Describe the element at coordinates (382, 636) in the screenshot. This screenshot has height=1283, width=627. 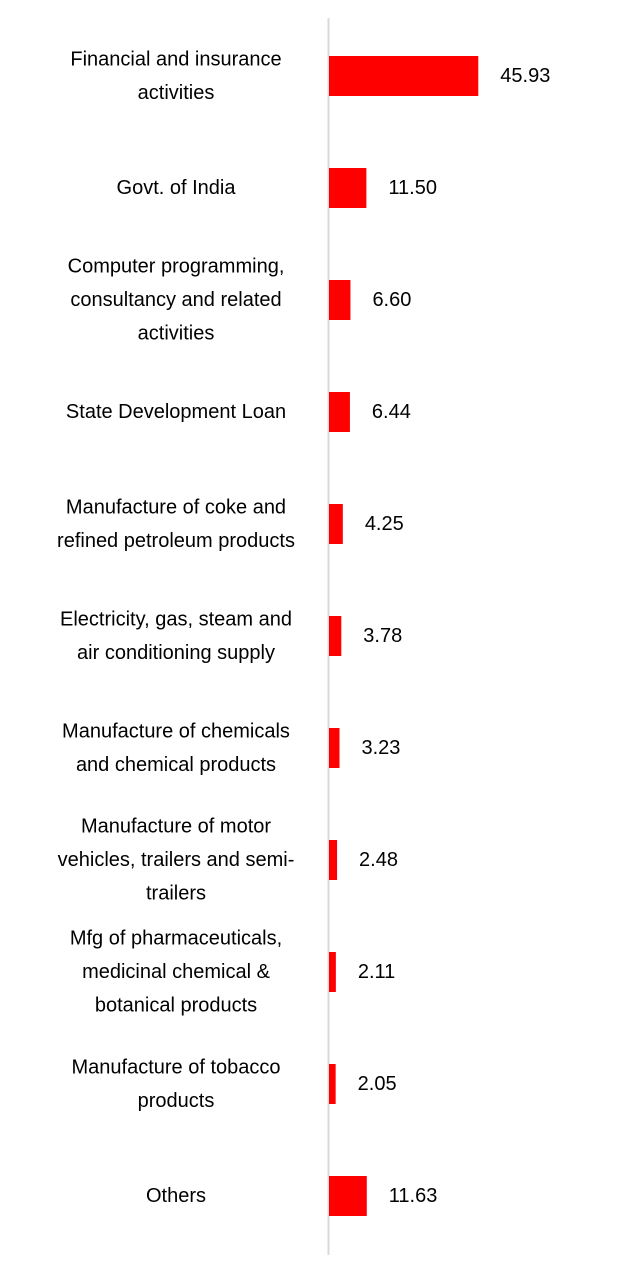
I see `value-label-5: 3.78` at that location.